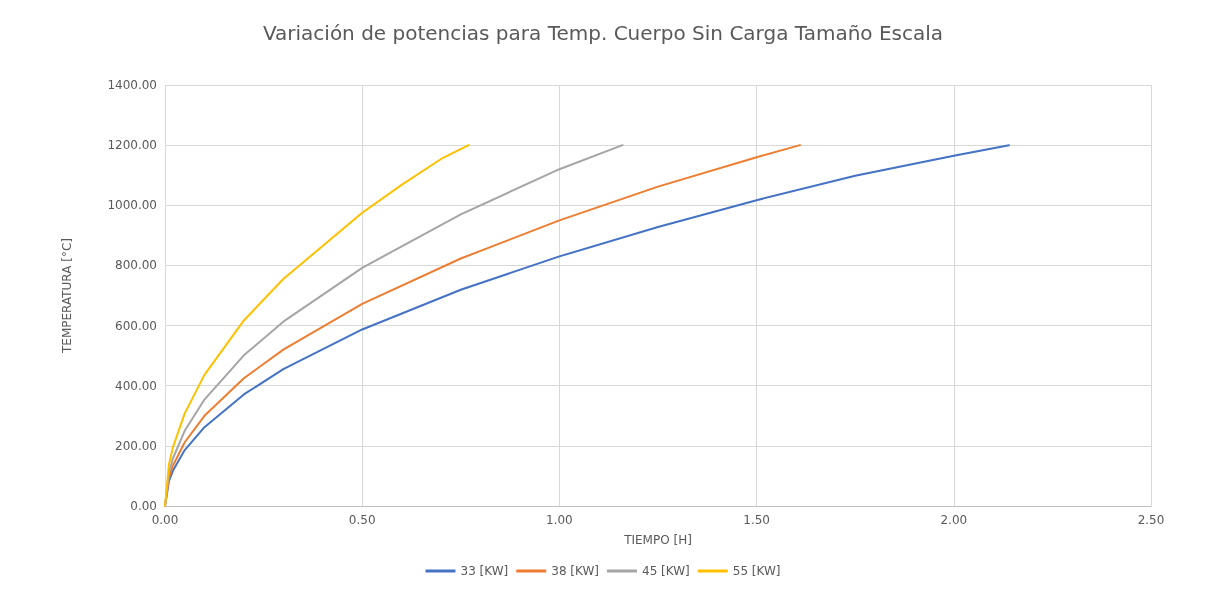 This screenshot has width=1208, height=604. I want to click on y-tick-label: 1400.00, so click(132, 85).